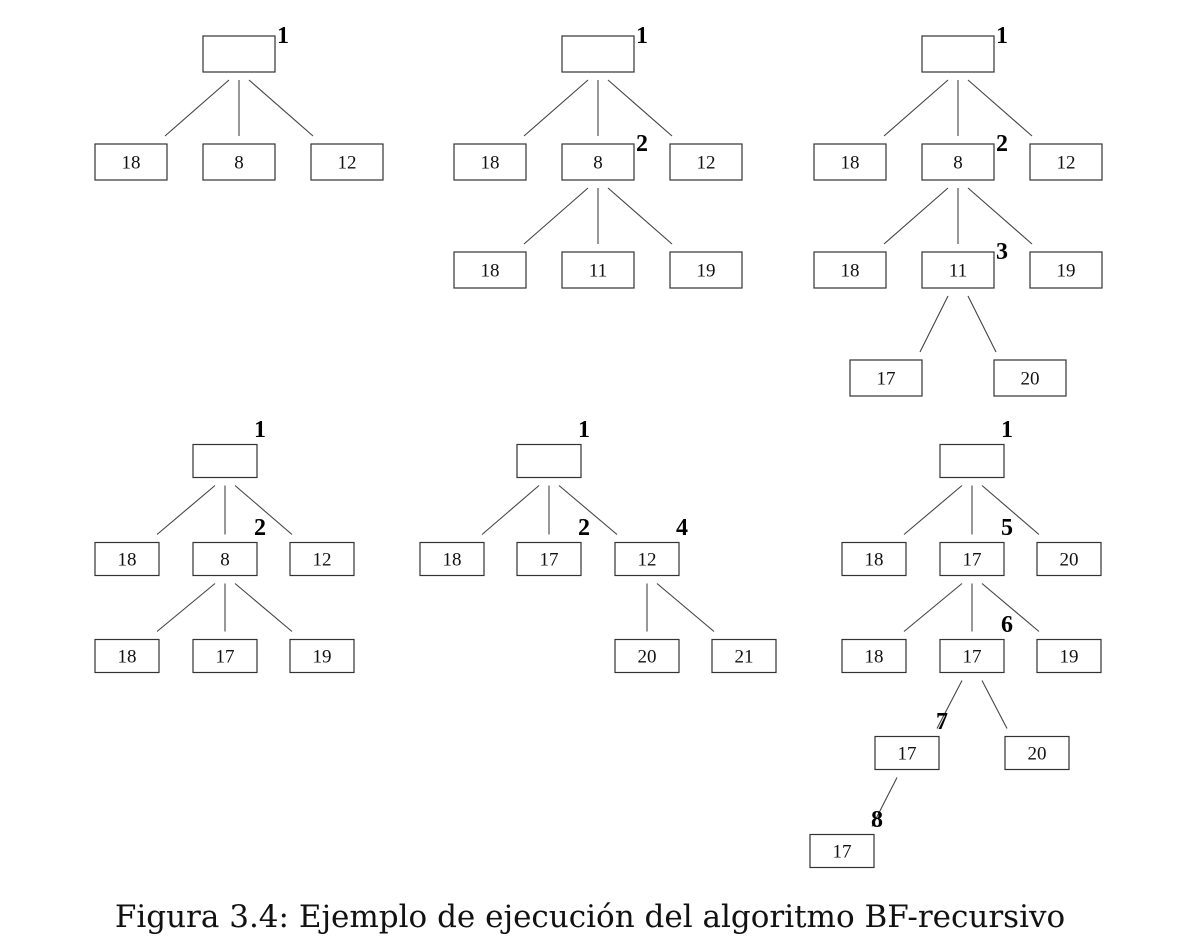  Describe the element at coordinates (598, 271) in the screenshot. I see `node-value-label: 11` at that location.